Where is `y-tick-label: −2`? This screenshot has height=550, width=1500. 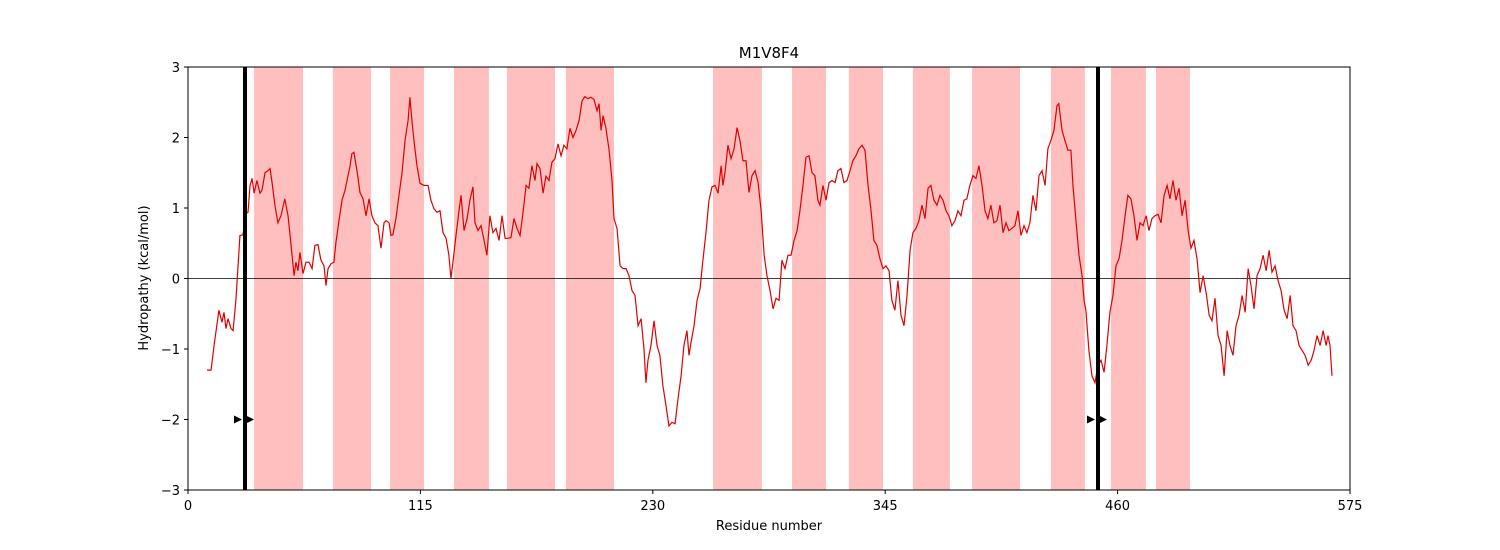
y-tick-label: −2 is located at coordinates (170, 421).